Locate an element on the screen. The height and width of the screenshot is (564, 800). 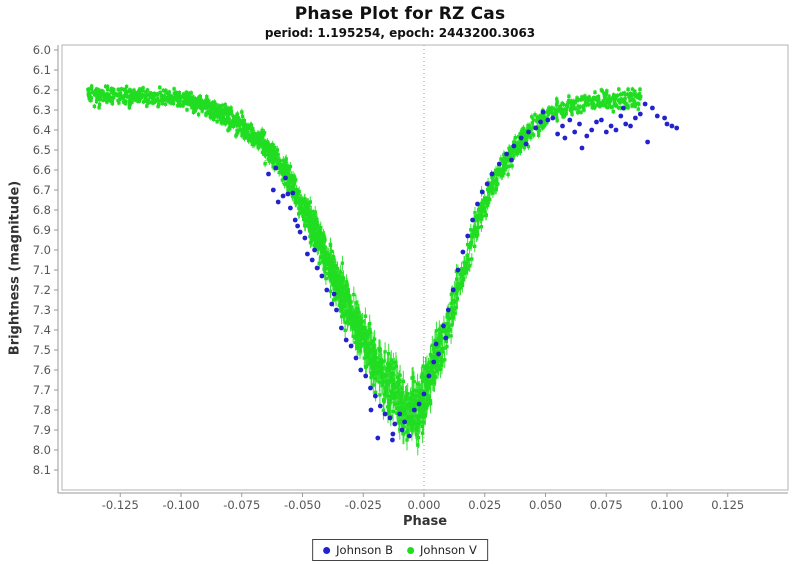
x-tick-label: -0.025 is located at coordinates (363, 505).